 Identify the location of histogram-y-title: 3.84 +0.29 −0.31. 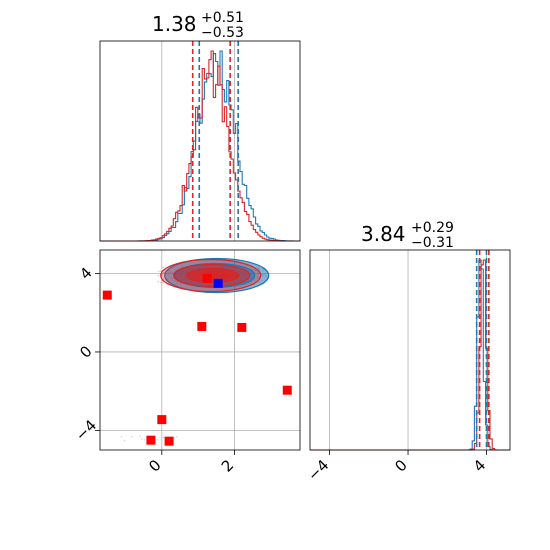
(410, 234).